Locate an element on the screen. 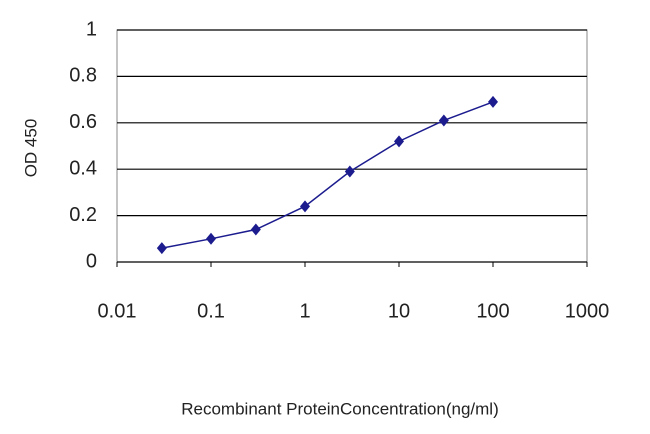  x-tick-label: 100 is located at coordinates (492, 311).